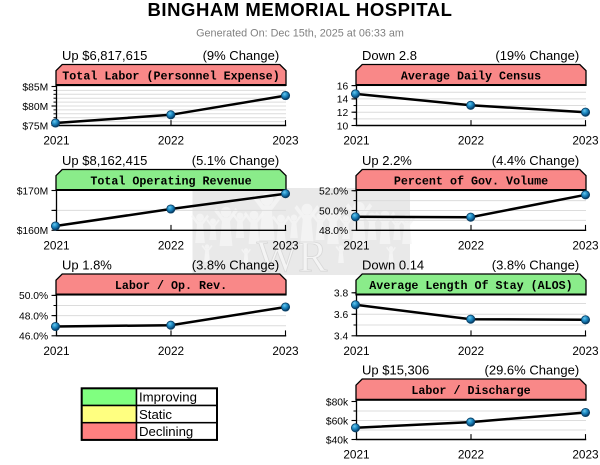  What do you see at coordinates (471, 182) in the screenshot?
I see `svg-text: Percent of Gov. Volume` at bounding box center [471, 182].